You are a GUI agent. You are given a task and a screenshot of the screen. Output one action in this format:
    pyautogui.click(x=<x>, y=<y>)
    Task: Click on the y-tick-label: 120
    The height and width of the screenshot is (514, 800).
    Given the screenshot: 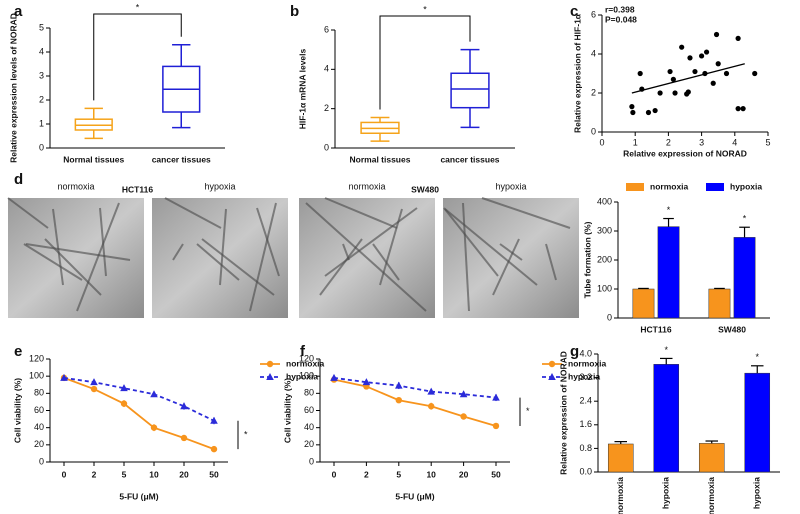 What is the action you would take?
    pyautogui.click(x=306, y=358)
    